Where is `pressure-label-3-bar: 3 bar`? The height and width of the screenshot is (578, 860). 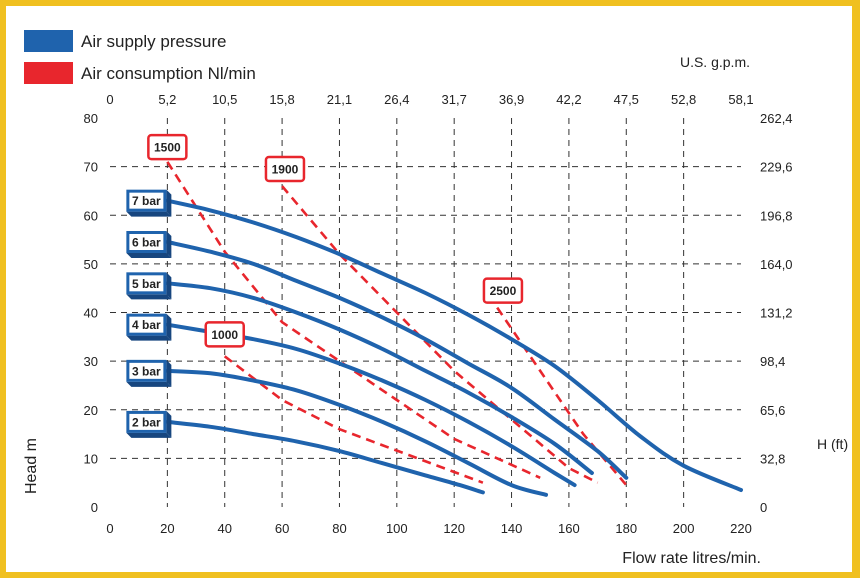
pressure-label-3-bar: 3 bar is located at coordinates (149, 373).